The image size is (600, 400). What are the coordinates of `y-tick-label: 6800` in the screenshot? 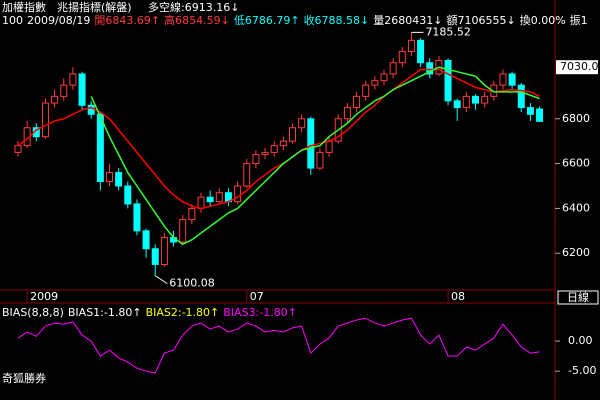 It's located at (576, 118).